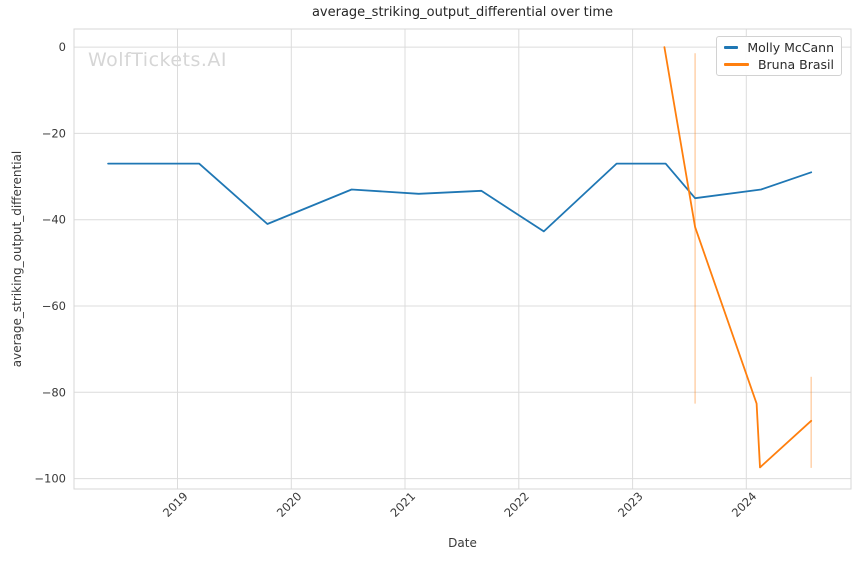  What do you see at coordinates (54, 133) in the screenshot?
I see `y-tick-label: −20` at bounding box center [54, 133].